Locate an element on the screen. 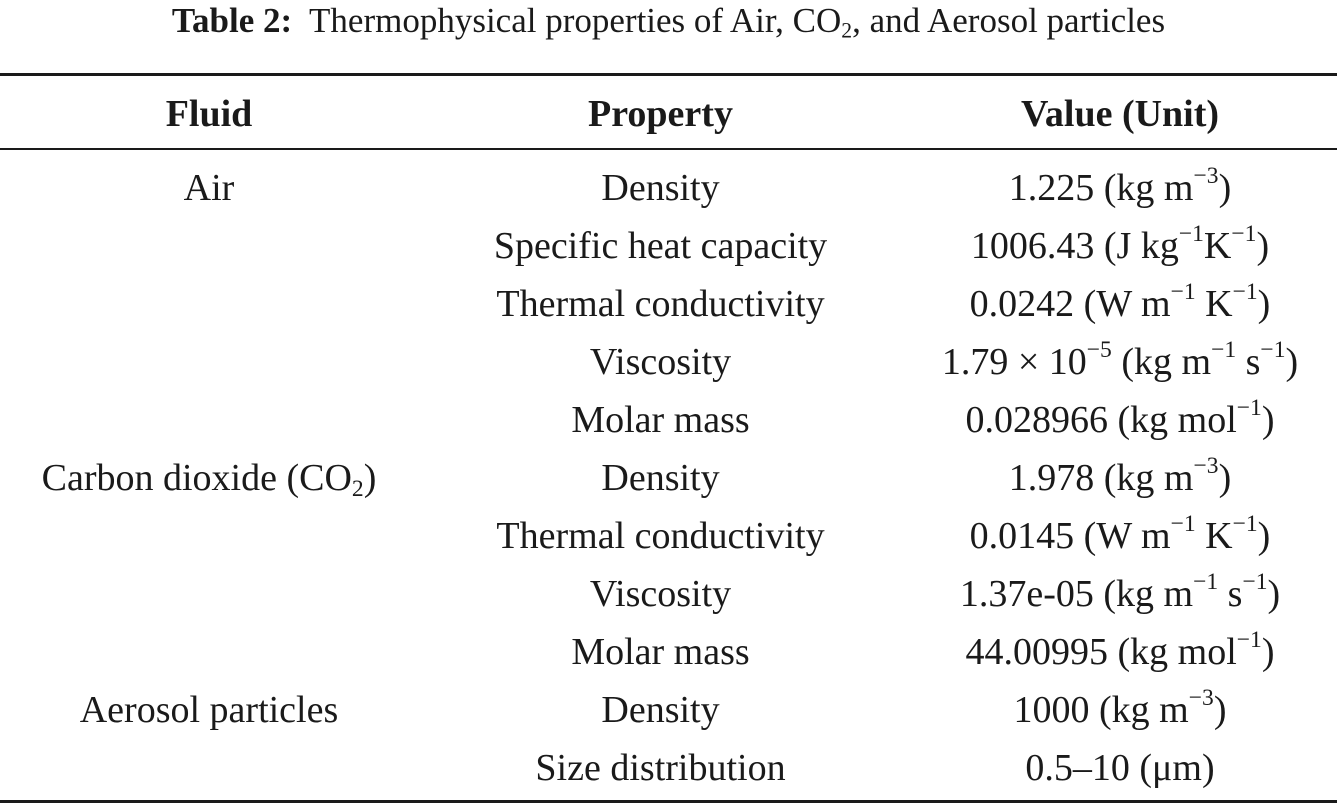 This screenshot has width=1337, height=806. cell-property: Size distribution is located at coordinates (660, 768).